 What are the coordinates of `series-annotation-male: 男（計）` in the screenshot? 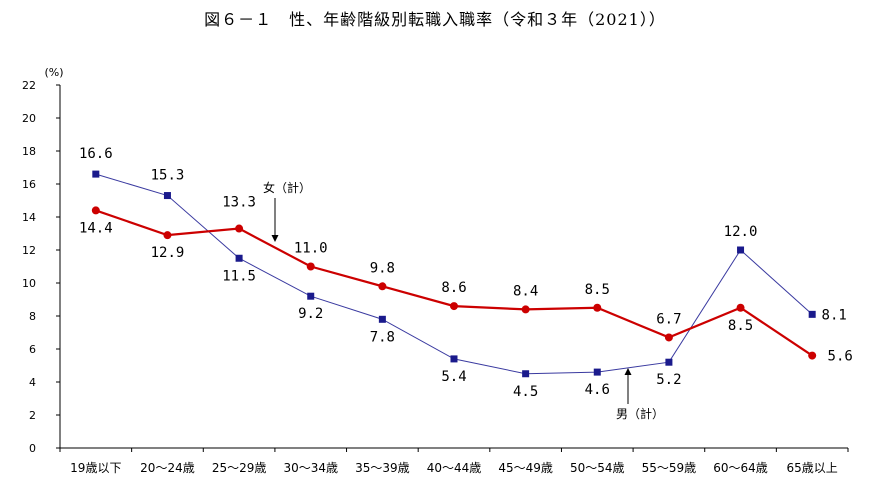 It's located at (640, 413).